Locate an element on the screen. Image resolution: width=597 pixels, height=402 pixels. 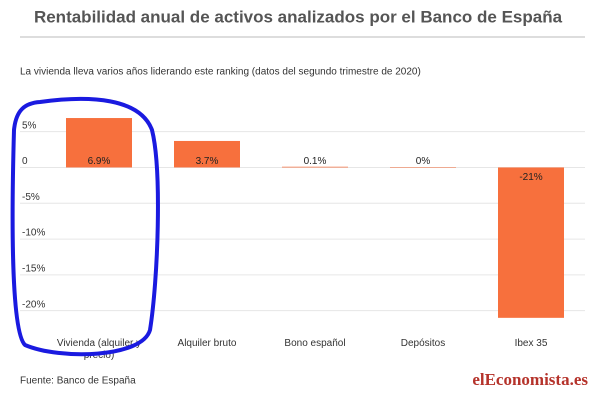
x-tick-label-box: Alquiler bruto is located at coordinates (207, 343).